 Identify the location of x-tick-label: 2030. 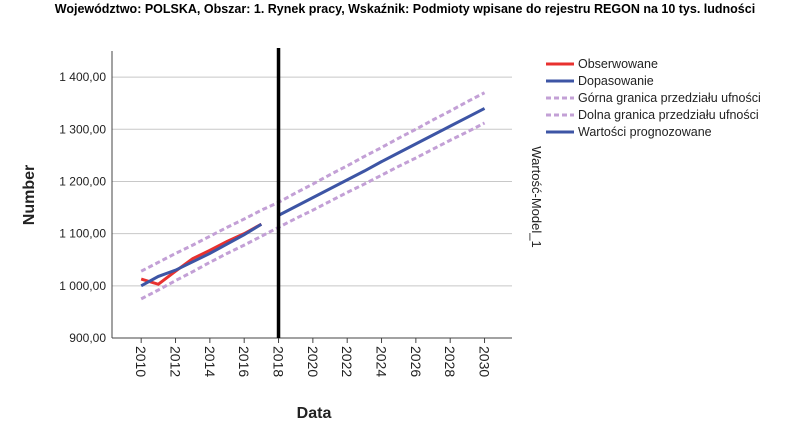
(485, 361).